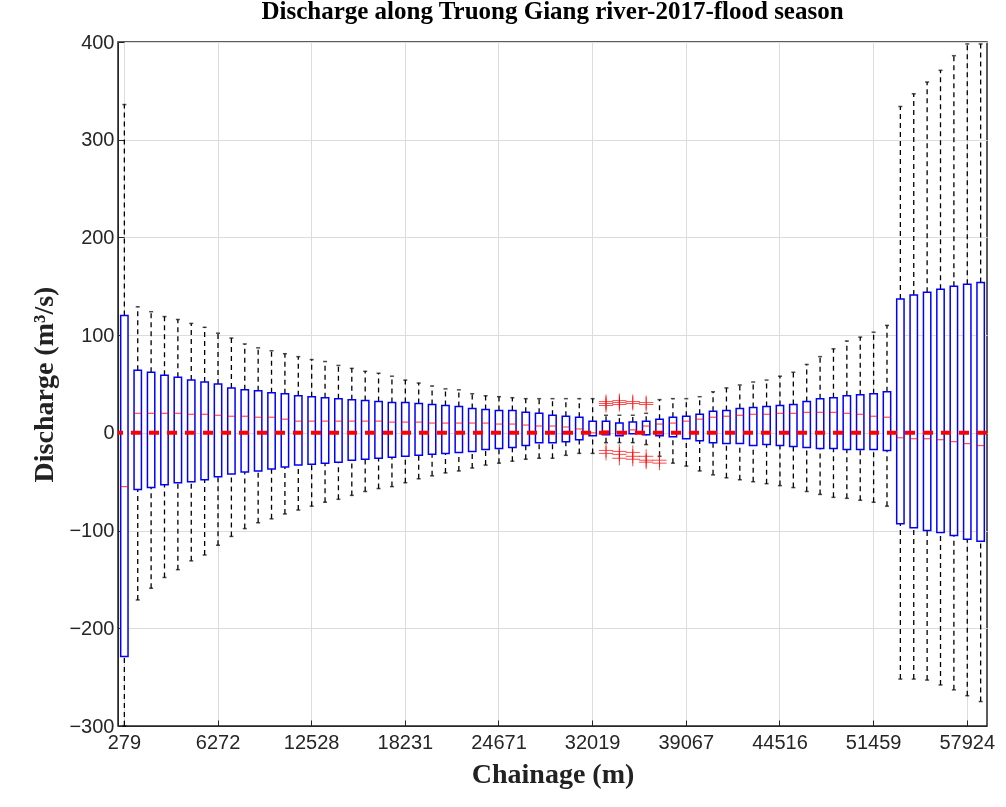  Describe the element at coordinates (98, 236) in the screenshot. I see `y-tick-label: 200` at that location.